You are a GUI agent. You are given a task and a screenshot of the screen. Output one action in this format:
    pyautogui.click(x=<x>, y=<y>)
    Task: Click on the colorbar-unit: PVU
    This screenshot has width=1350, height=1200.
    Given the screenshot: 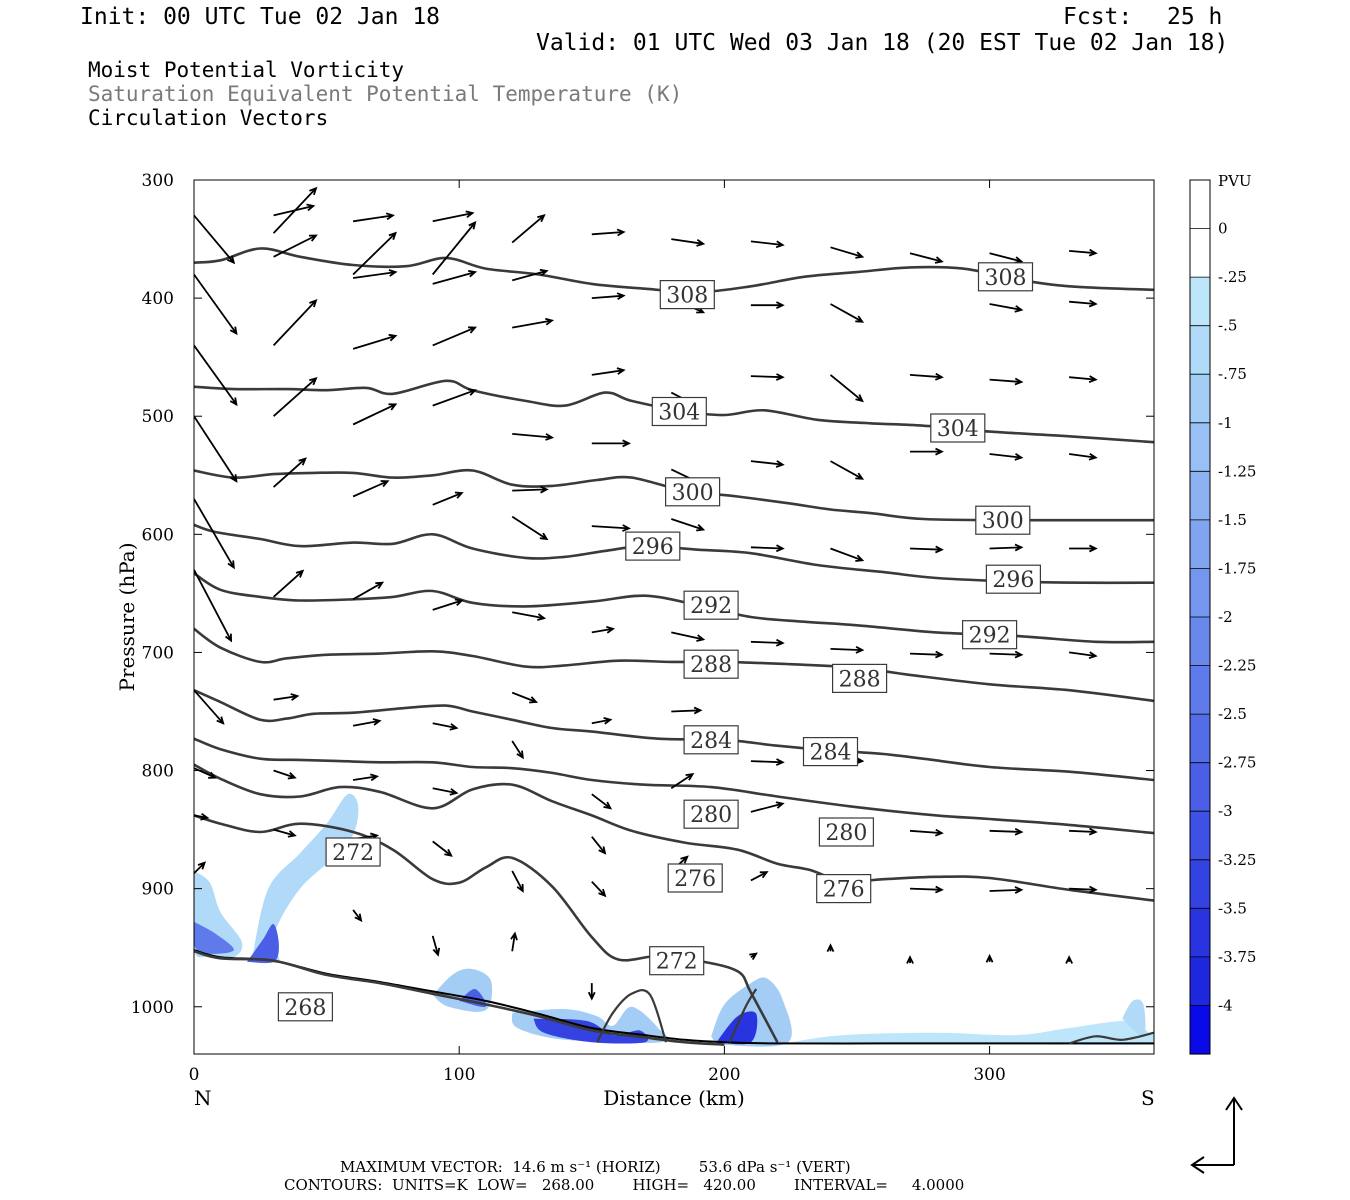 What is the action you would take?
    pyautogui.click(x=1235, y=181)
    